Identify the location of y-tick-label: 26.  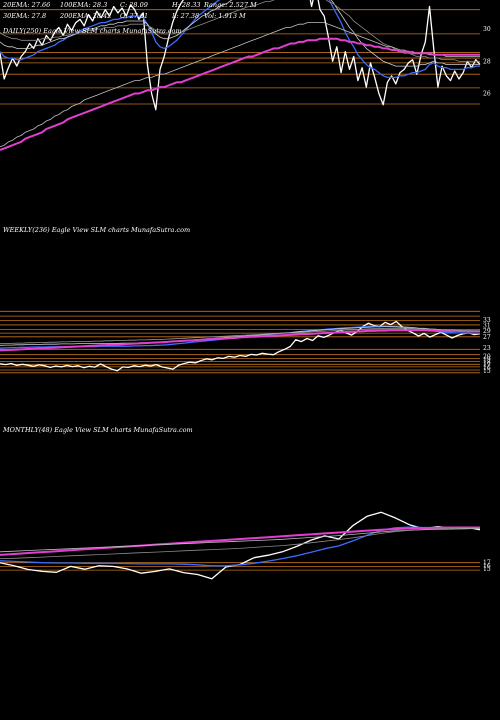
(487, 94).